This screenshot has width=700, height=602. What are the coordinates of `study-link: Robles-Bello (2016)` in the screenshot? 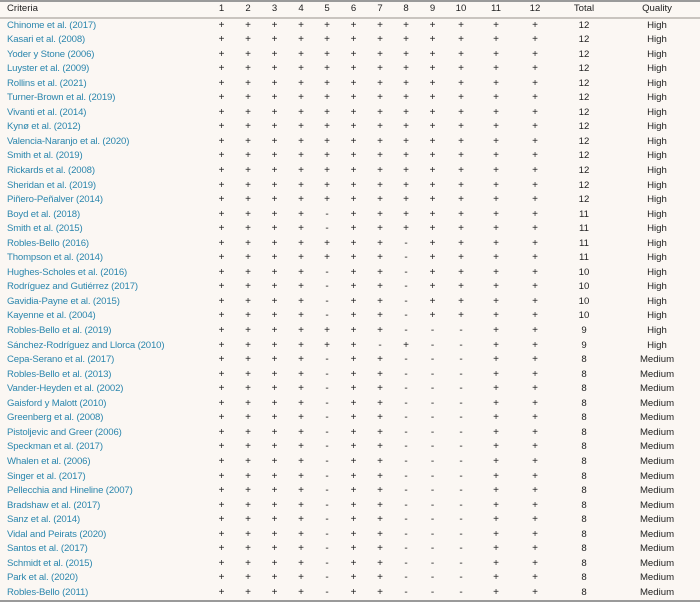 It's located at (48, 243).